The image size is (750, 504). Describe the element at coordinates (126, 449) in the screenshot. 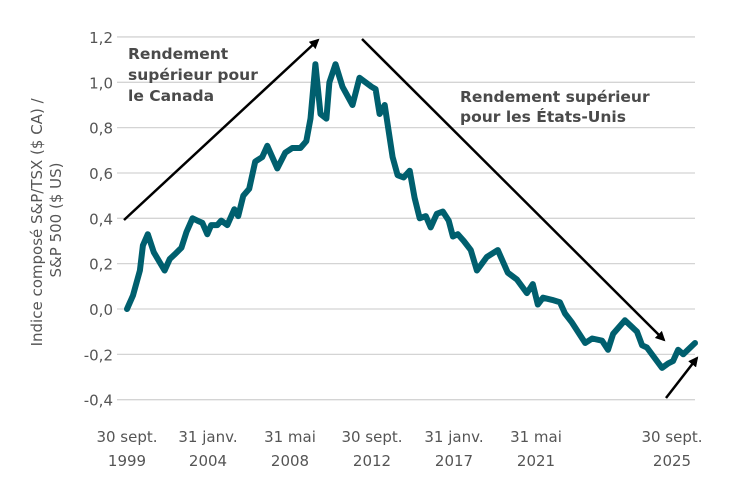

I see `x-tick-label: 30 sept. 1999` at that location.